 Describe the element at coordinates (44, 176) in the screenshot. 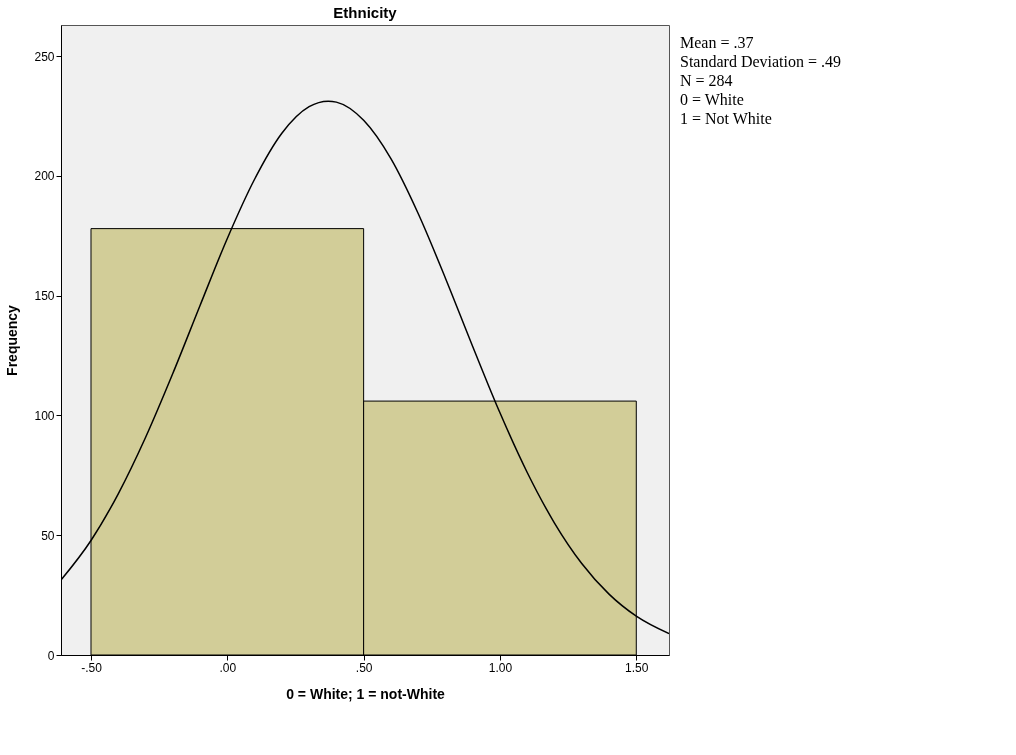

I see `y-tick-label: 200` at that location.